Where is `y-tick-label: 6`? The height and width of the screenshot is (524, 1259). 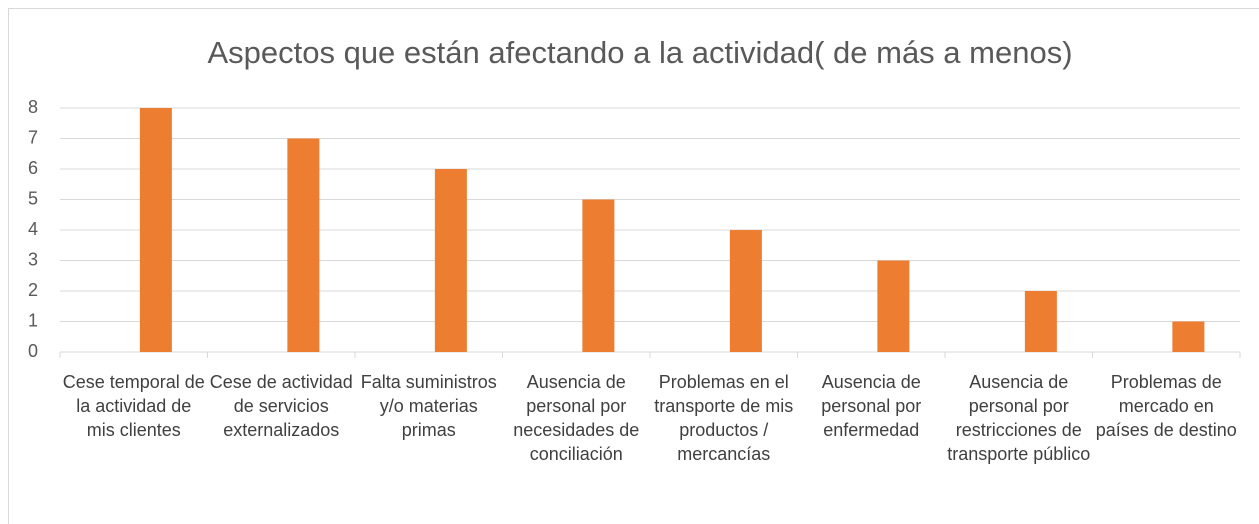
y-tick-label: 6 is located at coordinates (33, 168).